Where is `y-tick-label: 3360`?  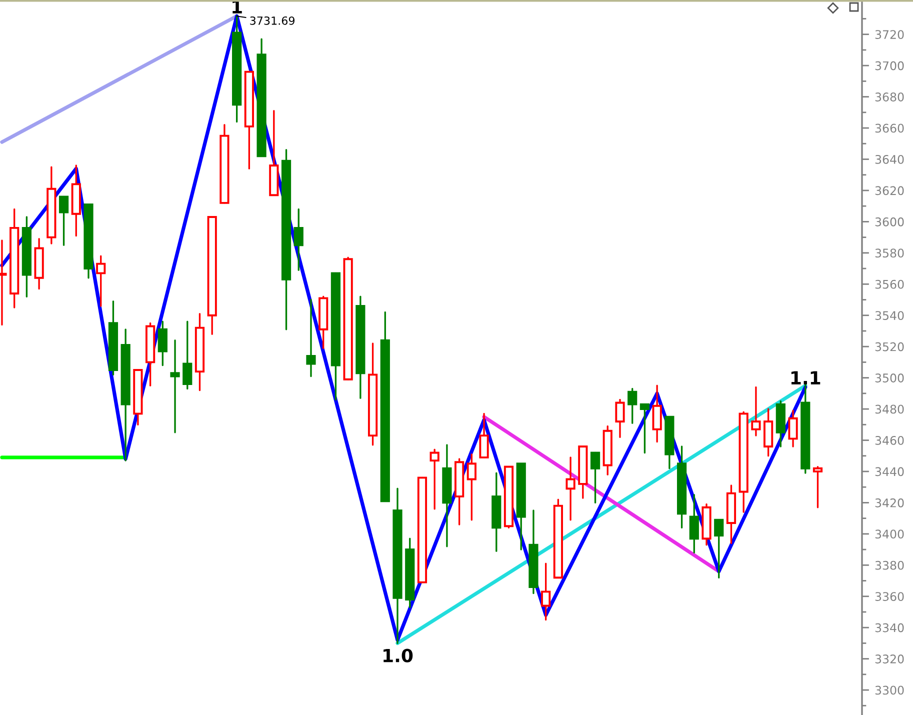
y-tick-label: 3360 is located at coordinates (889, 597).